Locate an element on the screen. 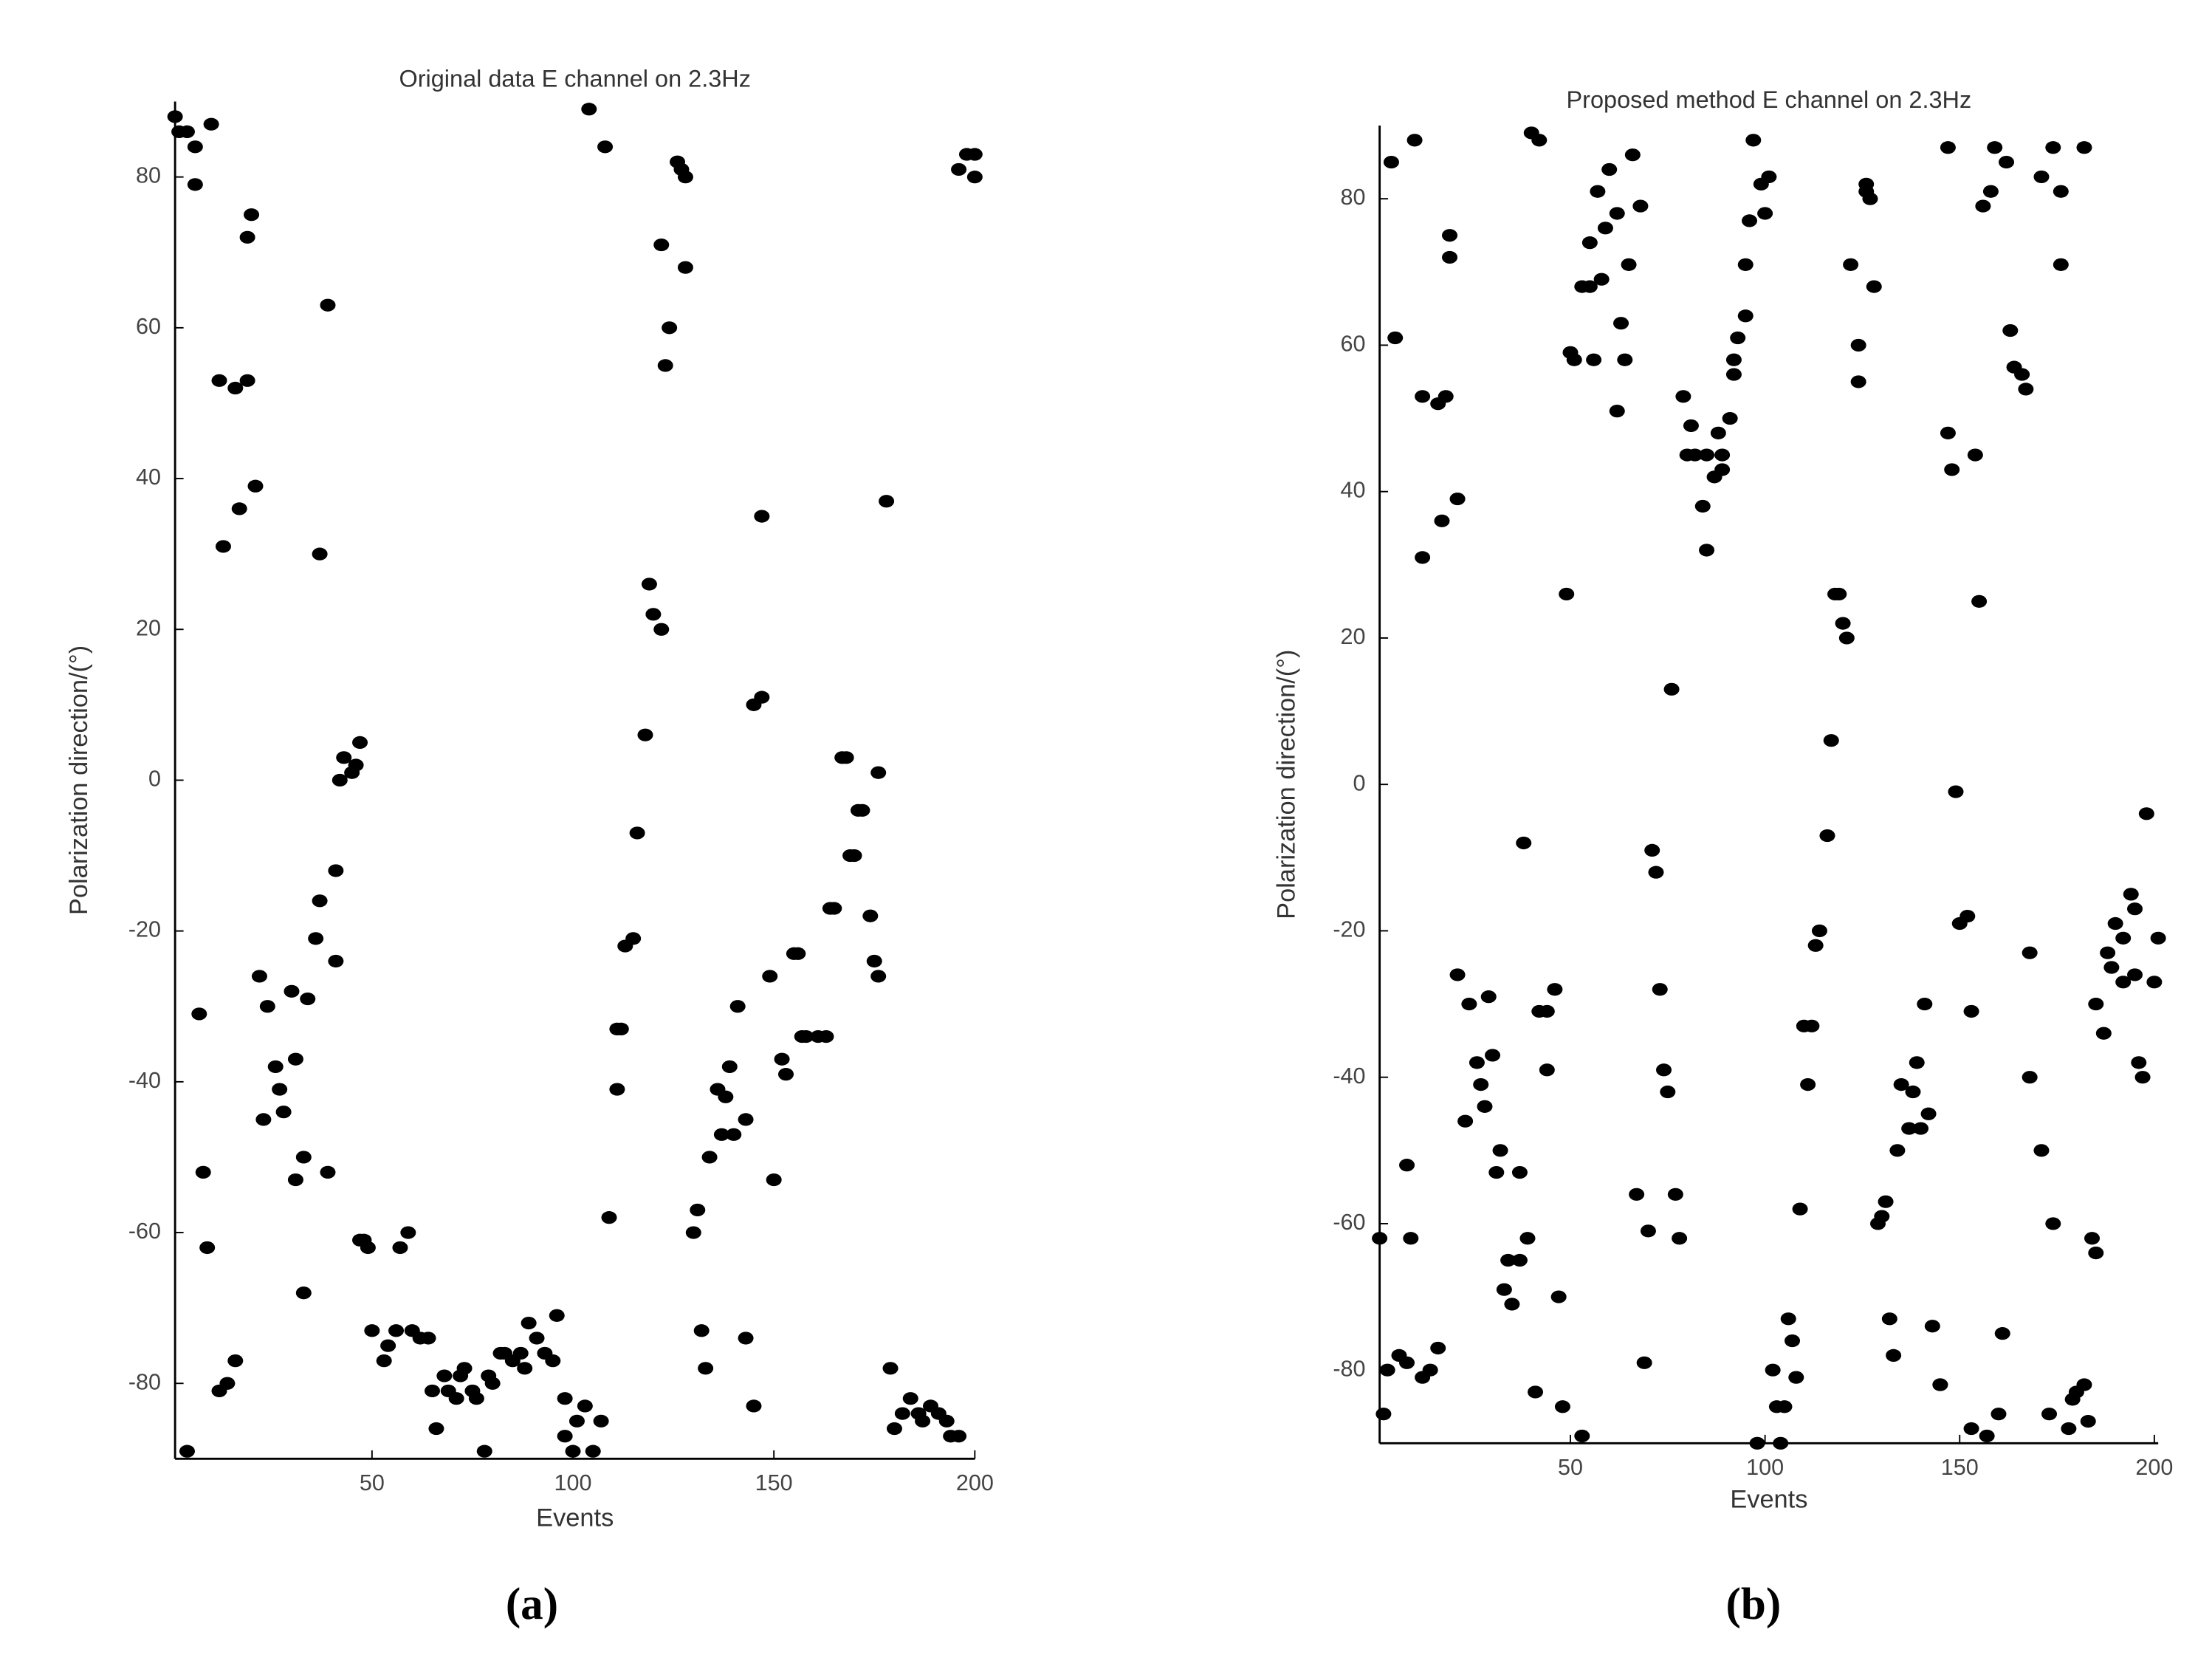 The height and width of the screenshot is (1669, 2212). y-tick-label: -60 is located at coordinates (1349, 1223).